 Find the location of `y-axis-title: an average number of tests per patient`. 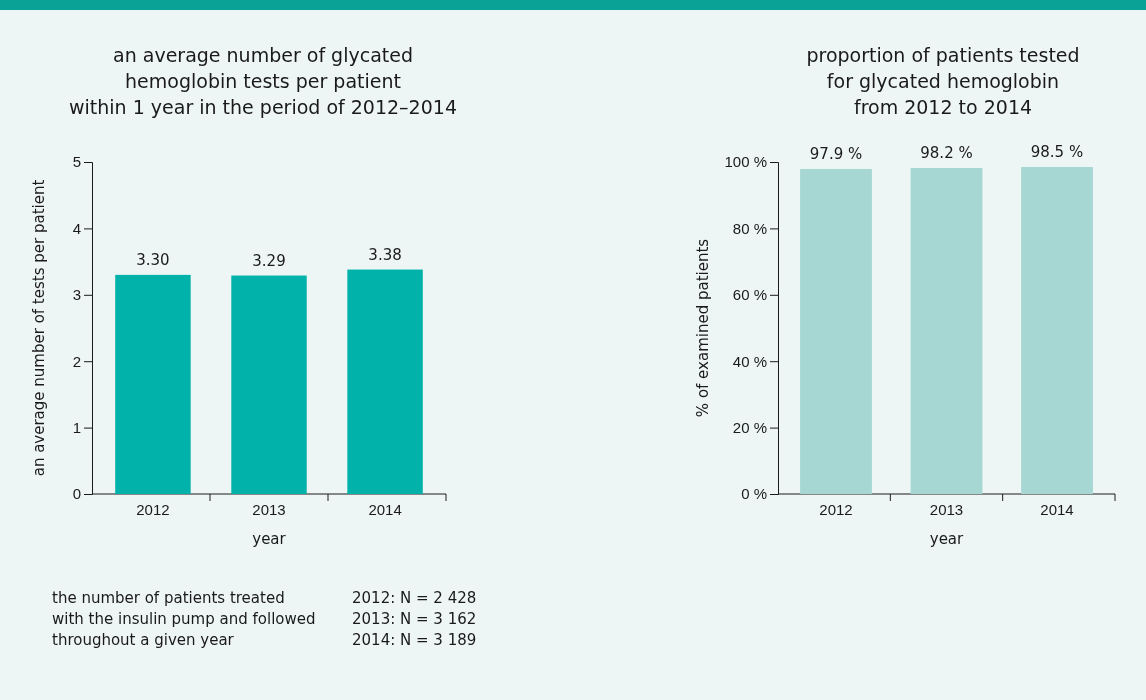

y-axis-title: an average number of tests per patient is located at coordinates (39, 328).